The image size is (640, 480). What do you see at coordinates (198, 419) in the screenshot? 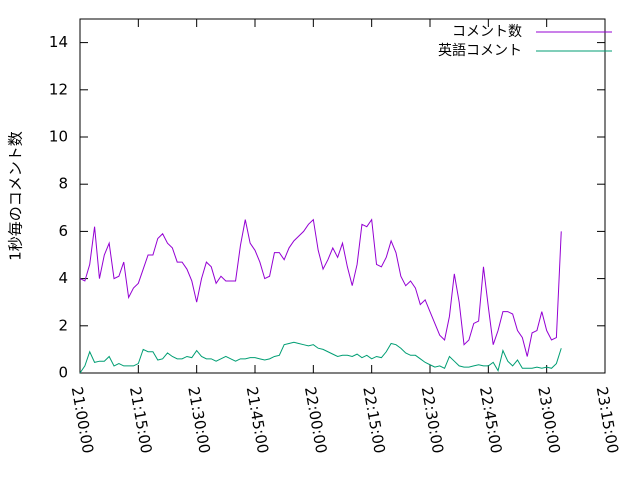
I see `x-tick-label: 21:30:00` at bounding box center [198, 419].